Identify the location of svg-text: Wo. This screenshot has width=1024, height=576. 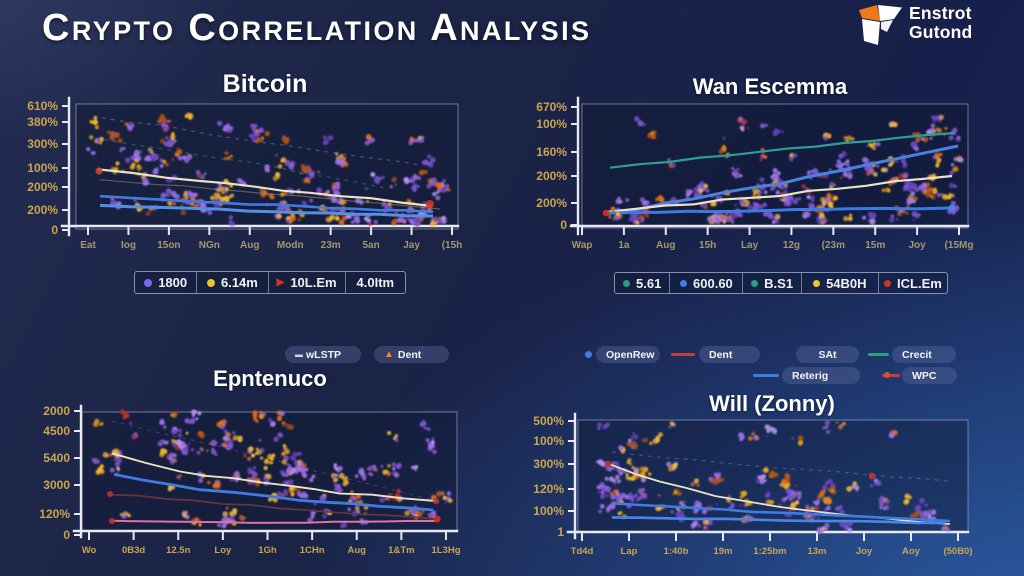
(89, 550).